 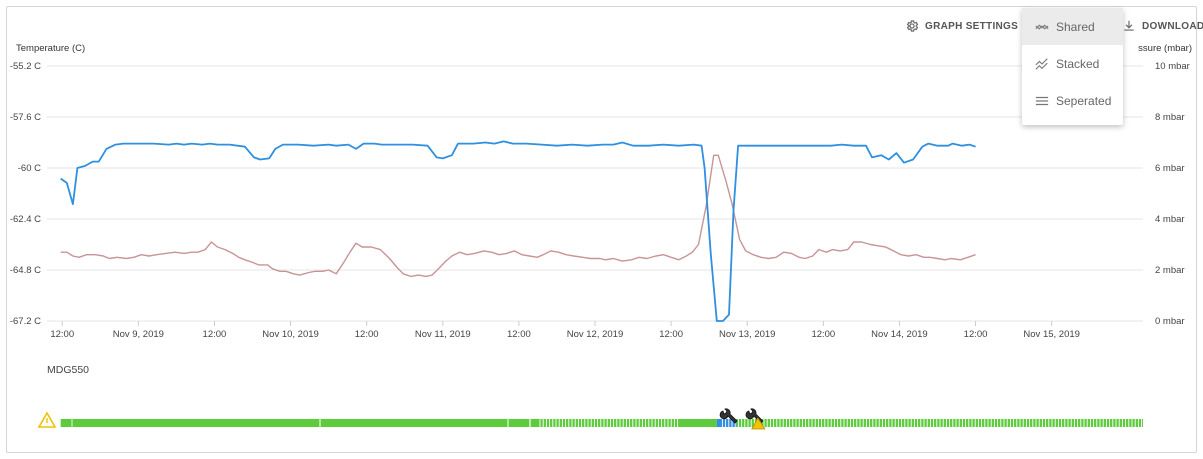 I want to click on download-button: DOWNLOAD, so click(x=1162, y=26).